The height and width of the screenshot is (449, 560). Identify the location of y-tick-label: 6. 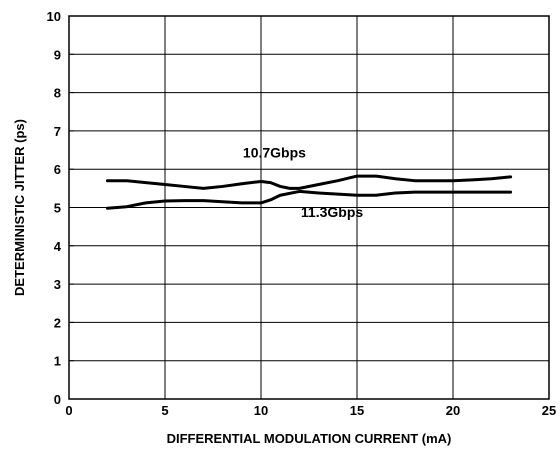
(57, 169).